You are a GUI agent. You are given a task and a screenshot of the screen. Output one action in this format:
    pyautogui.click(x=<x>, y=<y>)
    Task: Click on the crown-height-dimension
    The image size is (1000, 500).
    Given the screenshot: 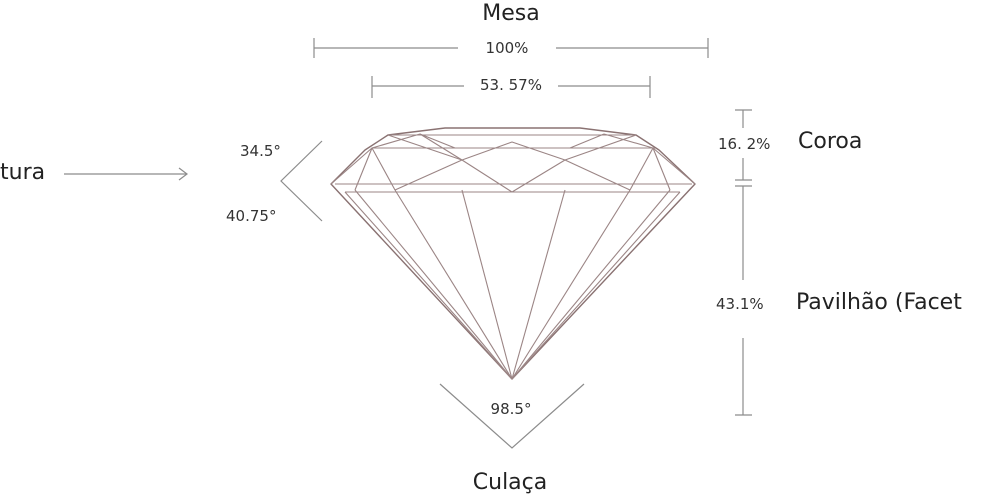 What is the action you would take?
    pyautogui.click(x=743, y=145)
    